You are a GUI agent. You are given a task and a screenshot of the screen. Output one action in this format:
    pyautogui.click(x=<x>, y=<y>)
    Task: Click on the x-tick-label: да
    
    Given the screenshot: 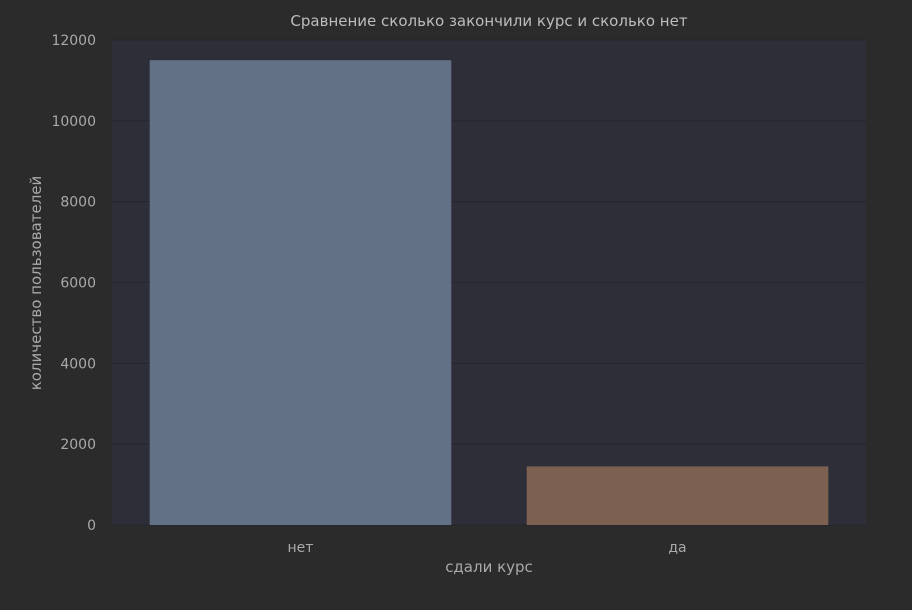 What is the action you would take?
    pyautogui.click(x=677, y=548)
    